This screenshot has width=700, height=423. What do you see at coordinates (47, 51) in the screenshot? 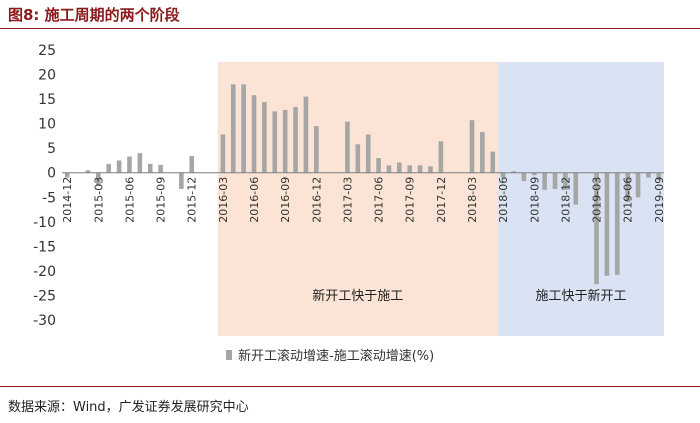
I see `y-tick-label: 25` at bounding box center [47, 51].